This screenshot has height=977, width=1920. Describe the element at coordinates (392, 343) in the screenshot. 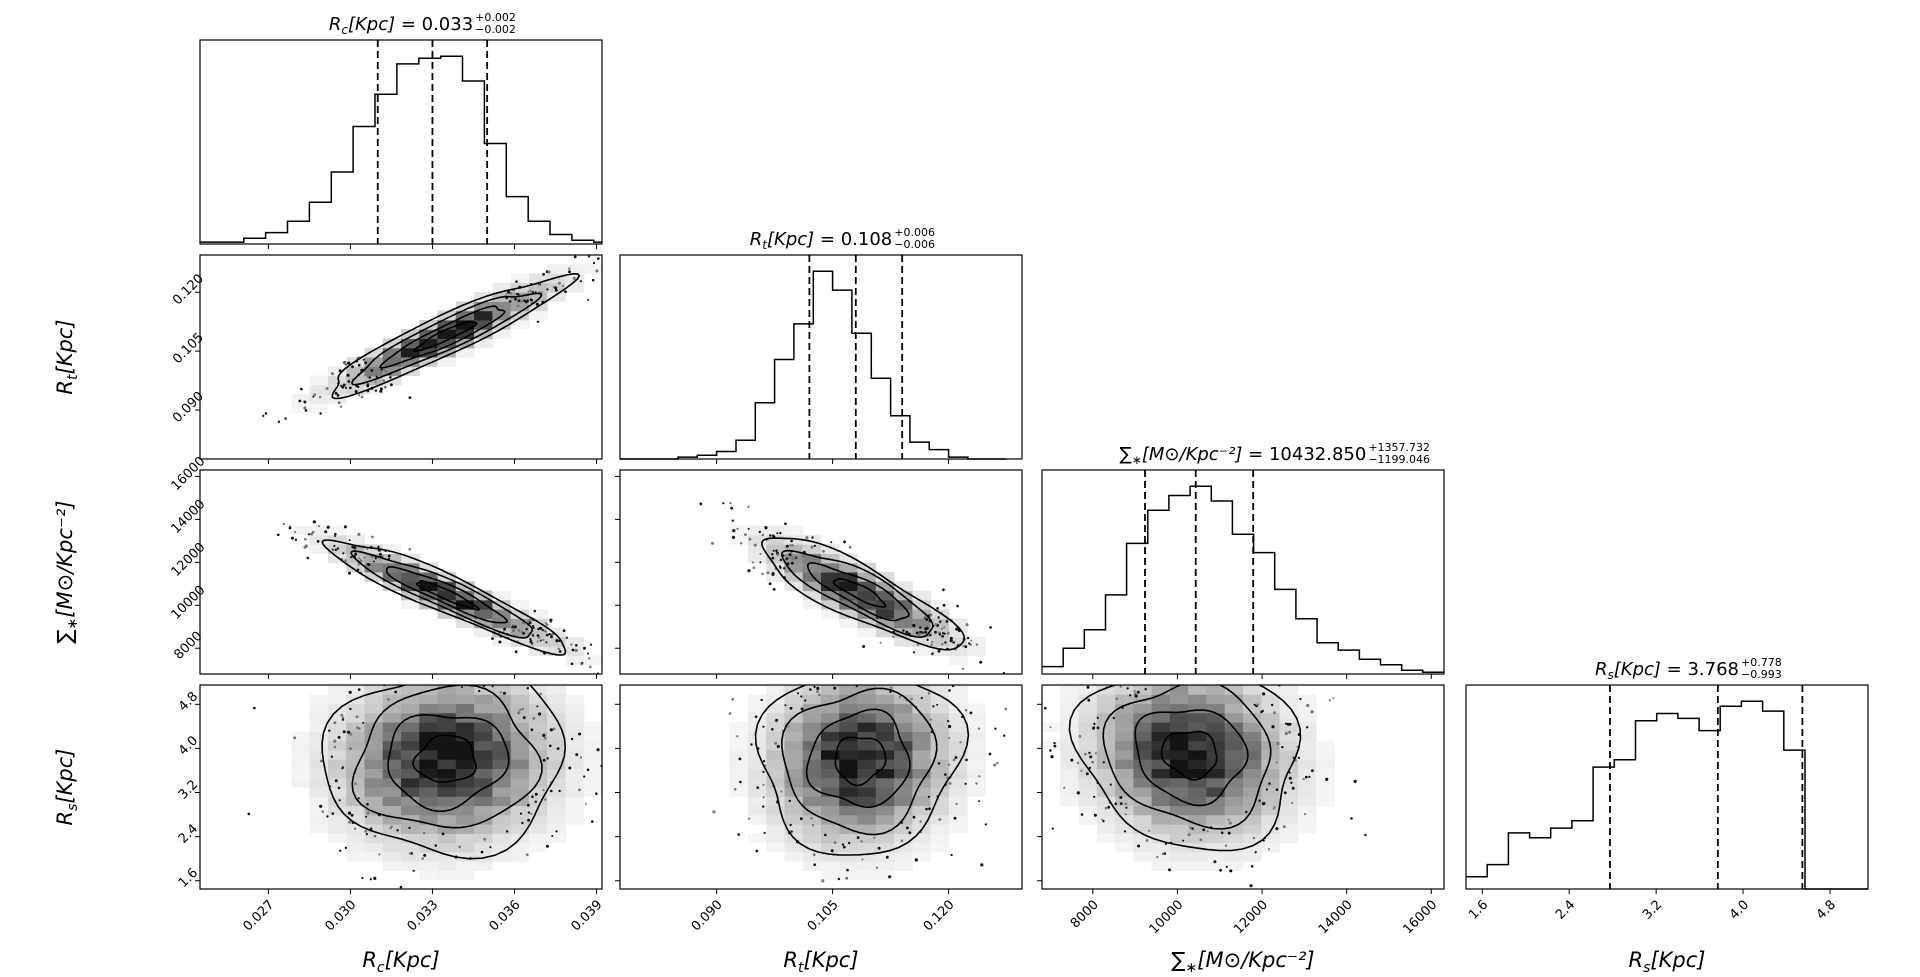

I see `panel-rc-vs-rt-cell` at that location.